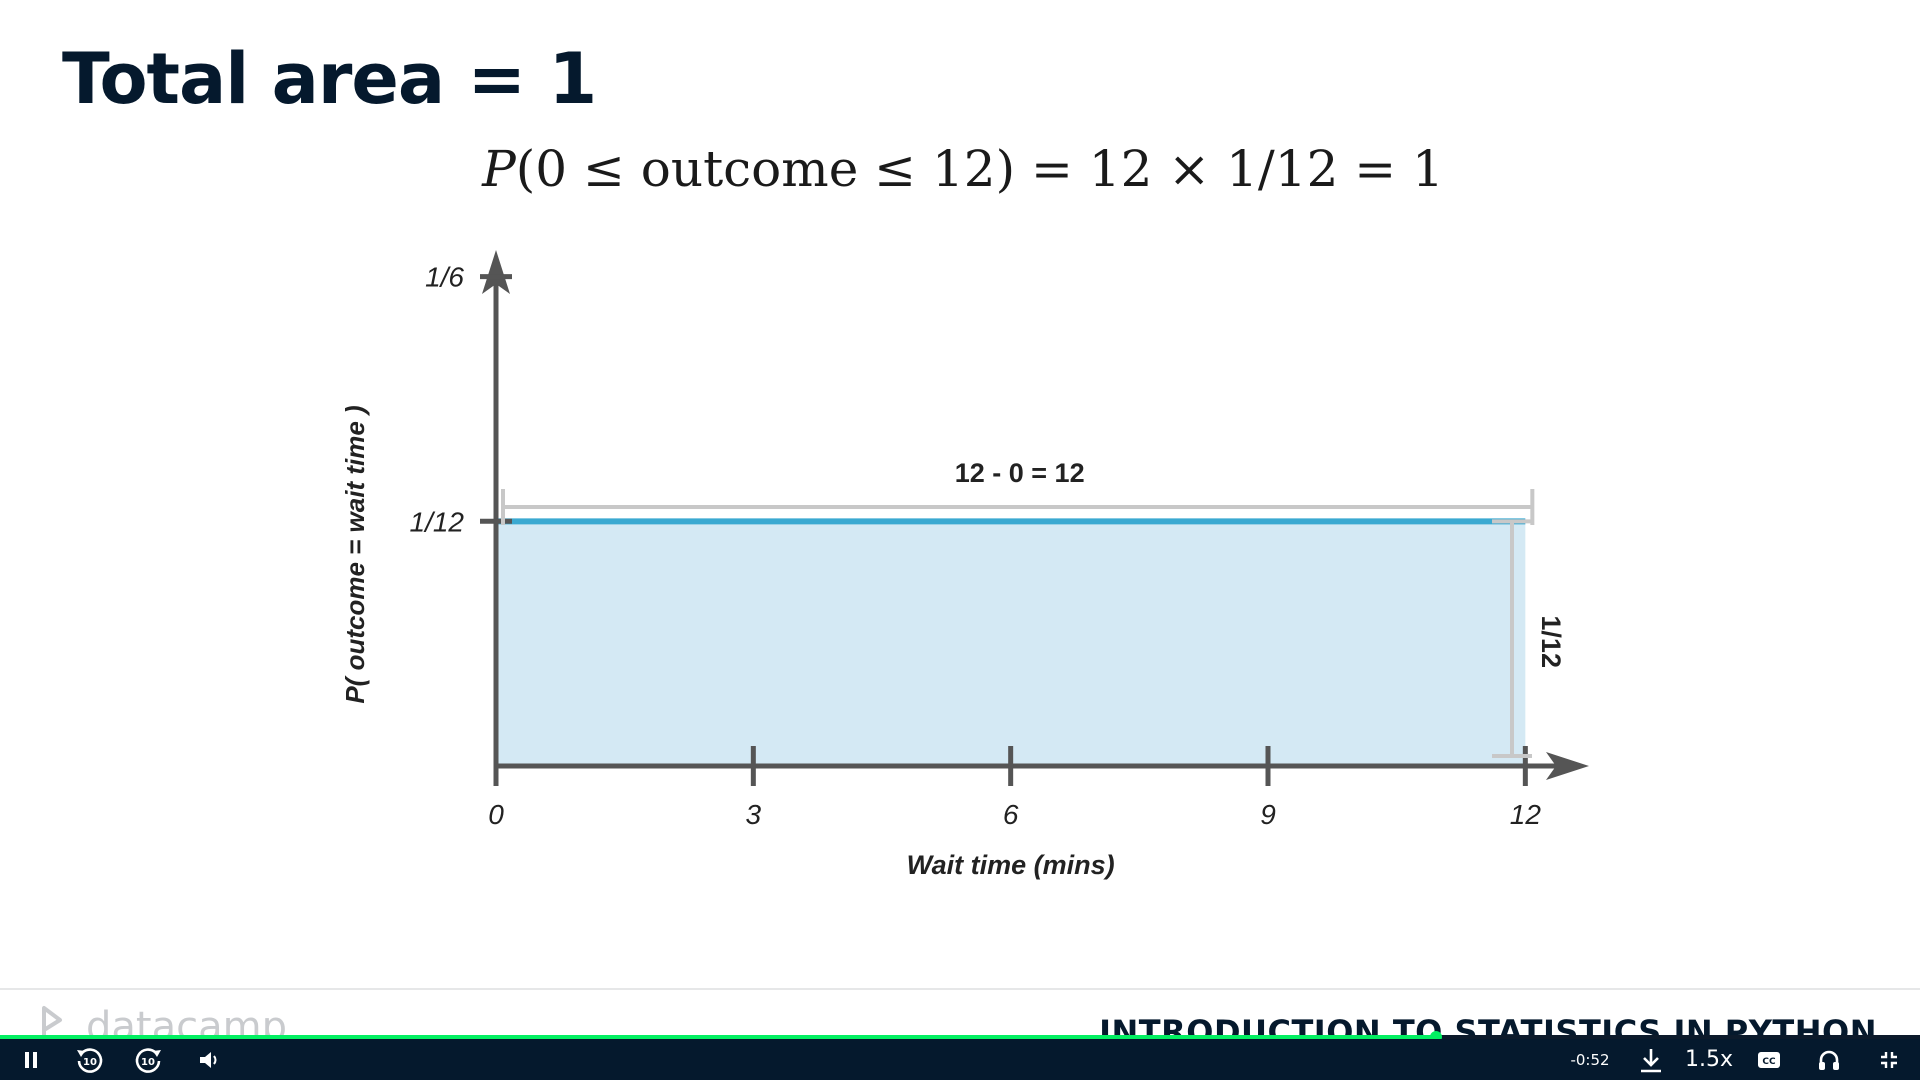 Image resolution: width=1920 pixels, height=1080 pixels. Describe the element at coordinates (186, 1021) in the screenshot. I see `logo-wordmark: datacamp` at that location.